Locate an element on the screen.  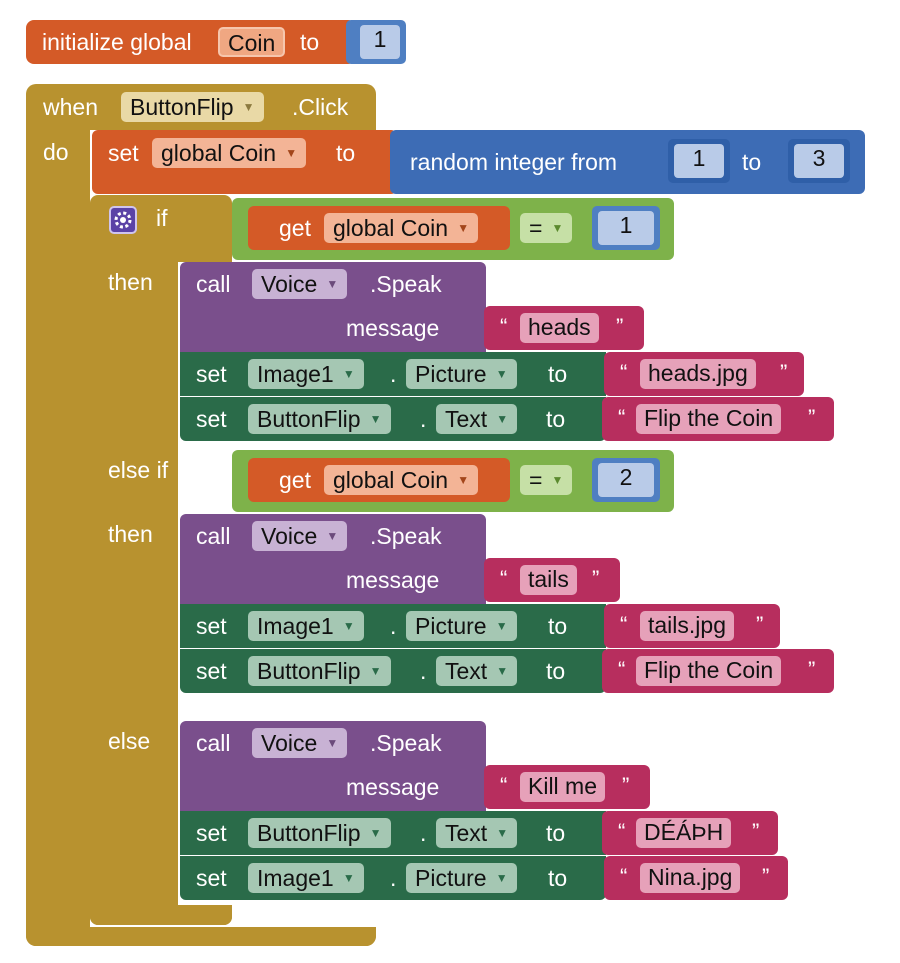
text-block-text-2: “ Flip the Coin ” is located at coordinates (718, 671).